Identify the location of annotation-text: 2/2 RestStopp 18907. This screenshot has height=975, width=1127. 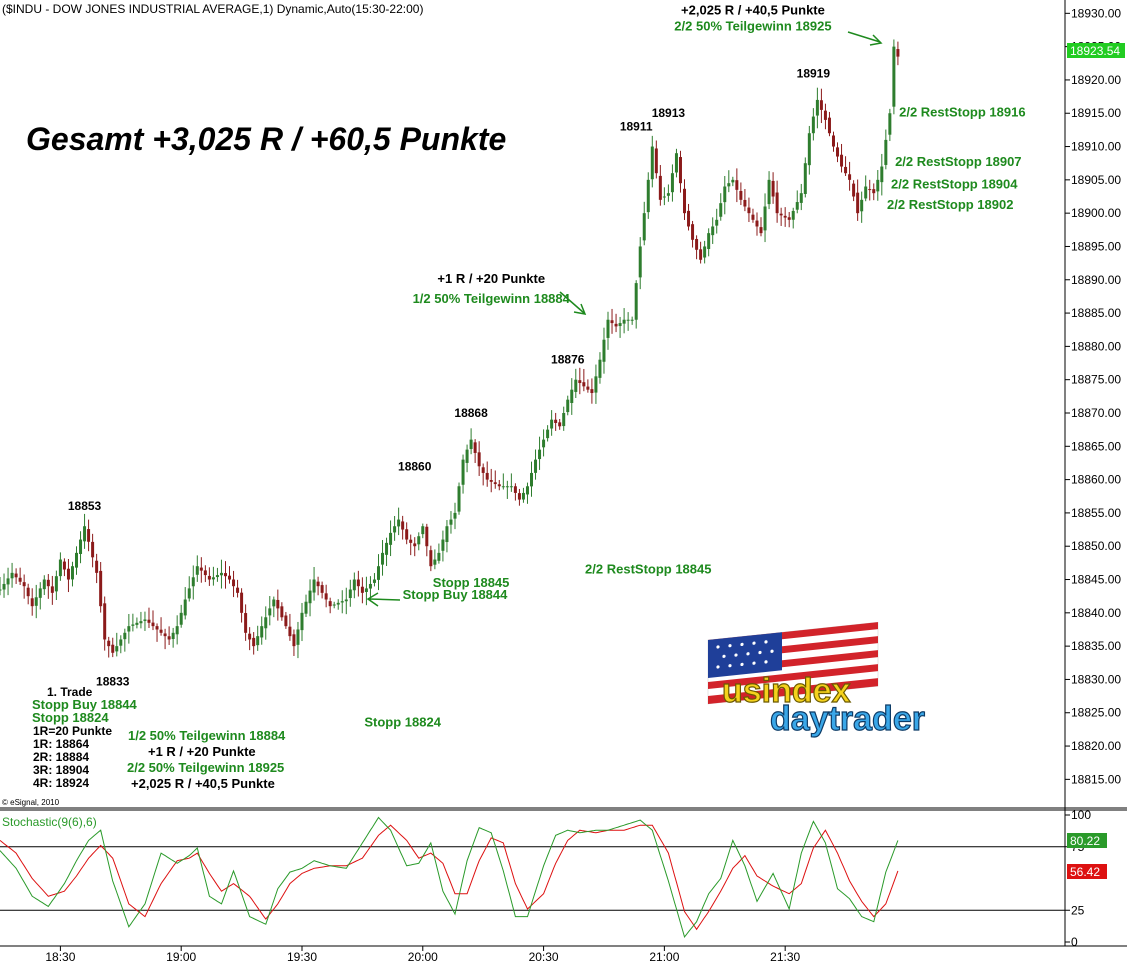
(958, 161).